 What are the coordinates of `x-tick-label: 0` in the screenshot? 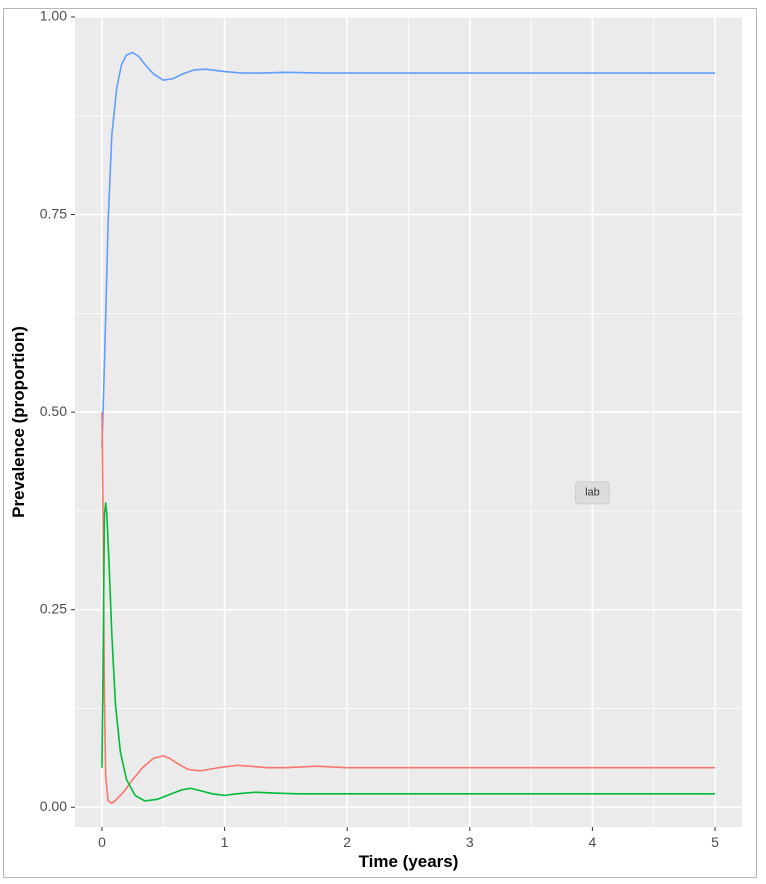 It's located at (102, 842).